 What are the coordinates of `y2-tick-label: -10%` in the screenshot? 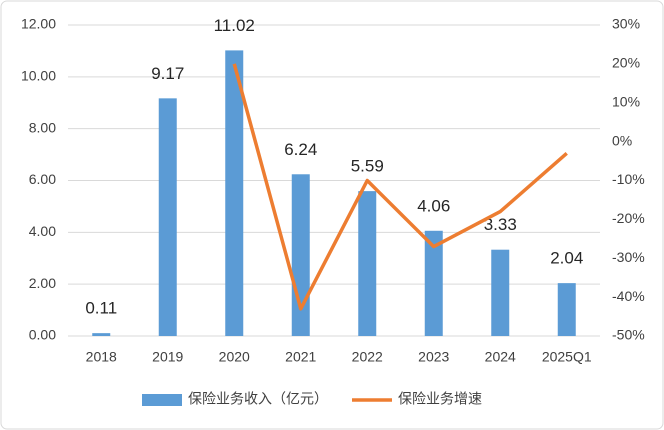 It's located at (628, 179).